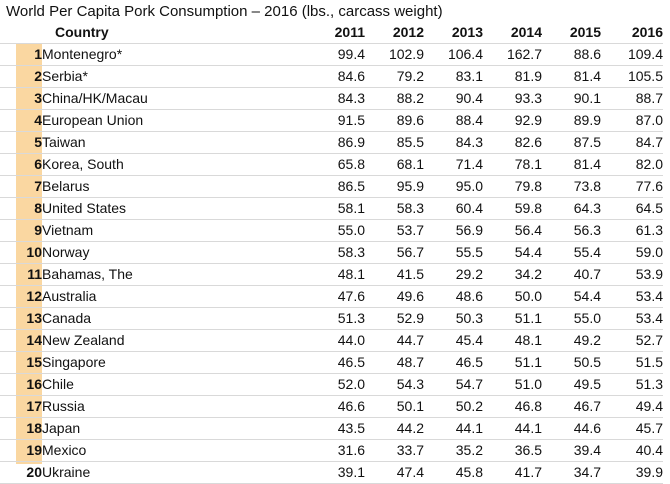 This screenshot has height=484, width=670. I want to click on value-cell: 51.5, so click(632, 362).